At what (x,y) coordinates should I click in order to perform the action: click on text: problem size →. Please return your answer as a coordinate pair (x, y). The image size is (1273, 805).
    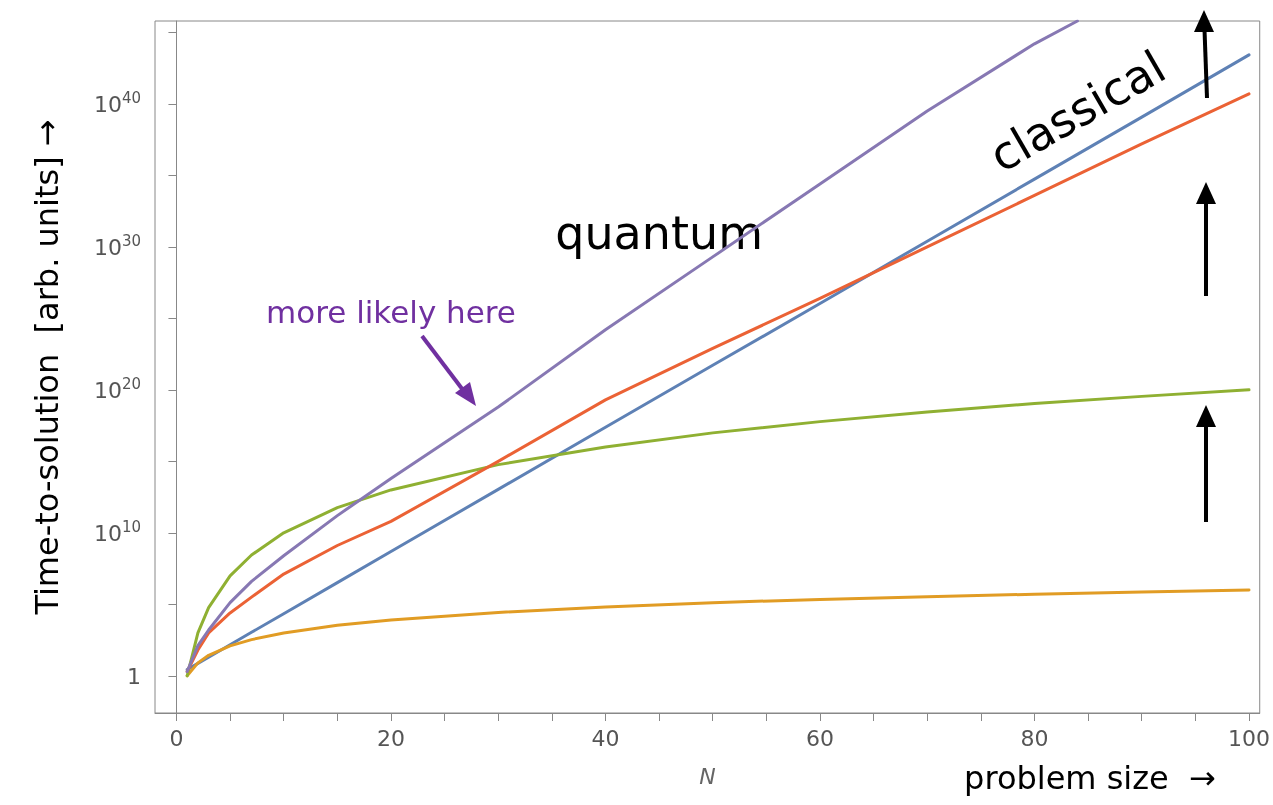
    Looking at the image, I should click on (1090, 778).